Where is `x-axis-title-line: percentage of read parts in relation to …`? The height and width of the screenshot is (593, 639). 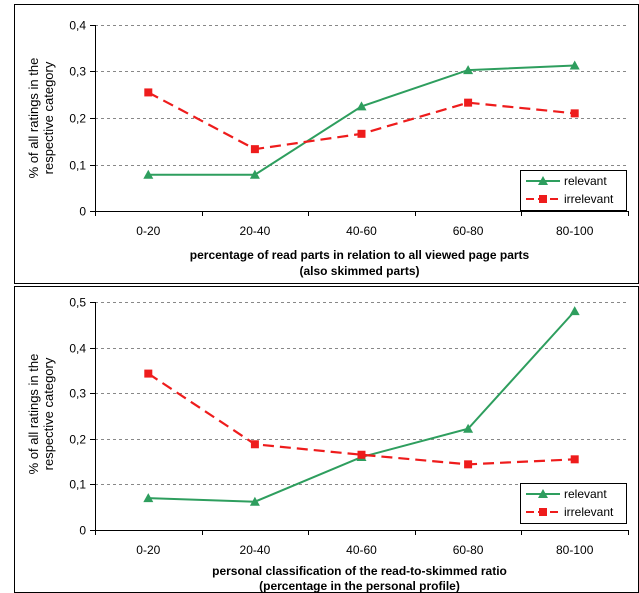
x-axis-title-line: percentage of read parts in relation to … is located at coordinates (360, 255).